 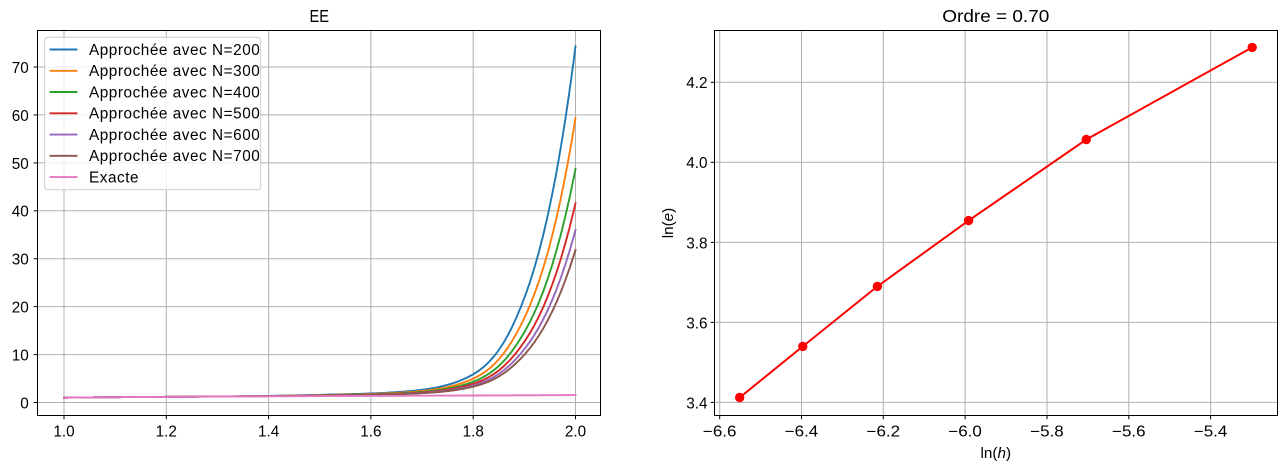 I want to click on svg-text: 20, so click(x=20, y=308).